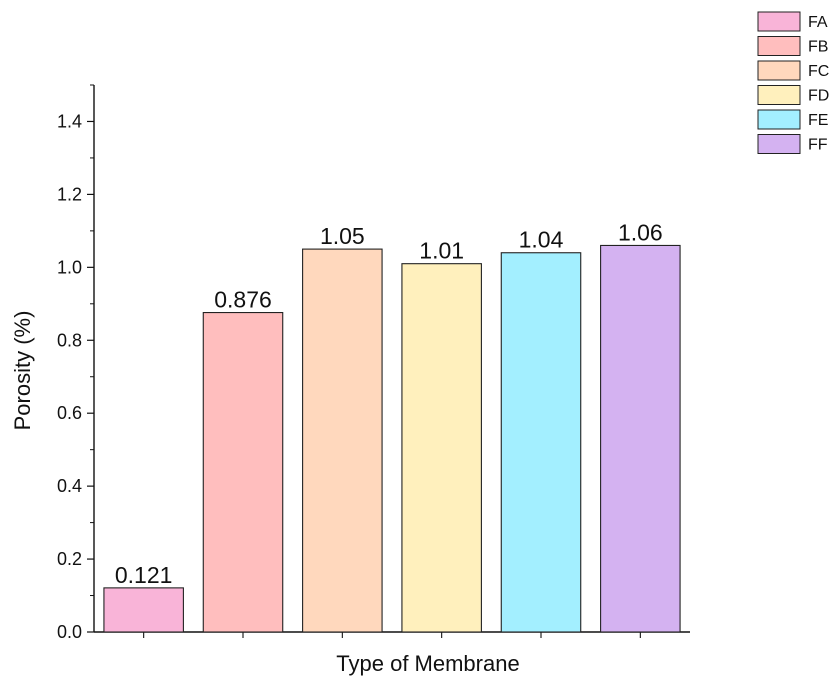  Describe the element at coordinates (779, 21) in the screenshot. I see `legend-swatch-fa` at that location.